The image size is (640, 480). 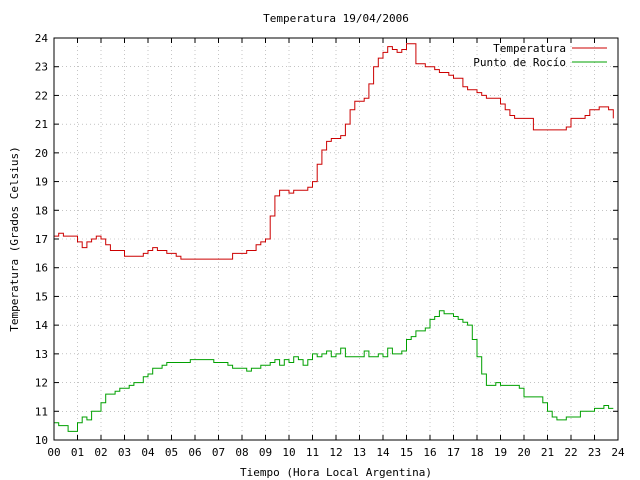 I want to click on x-tick-label: 07, so click(x=218, y=452).